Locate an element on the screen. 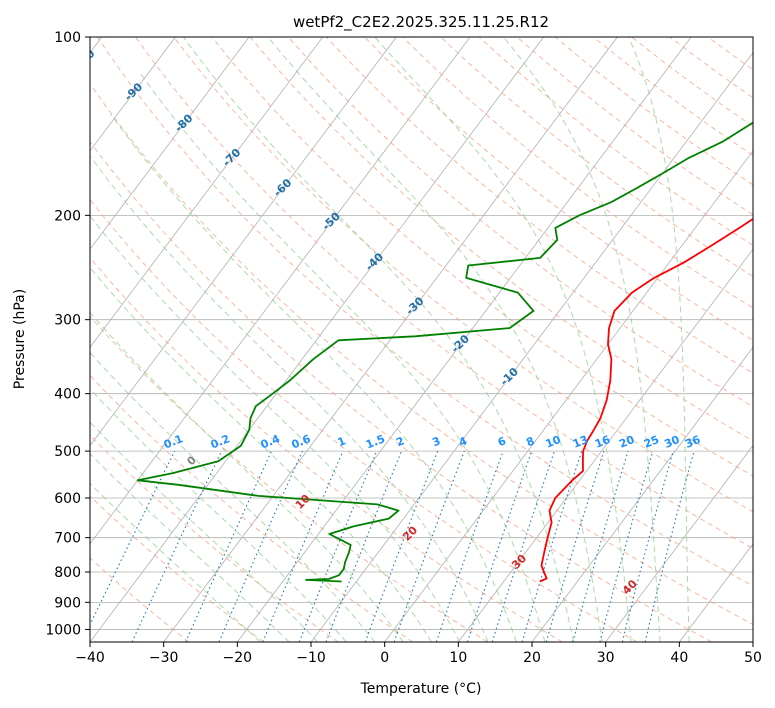 This screenshot has width=775, height=708. x-axis-label: Temperature (°C) is located at coordinates (421, 689).